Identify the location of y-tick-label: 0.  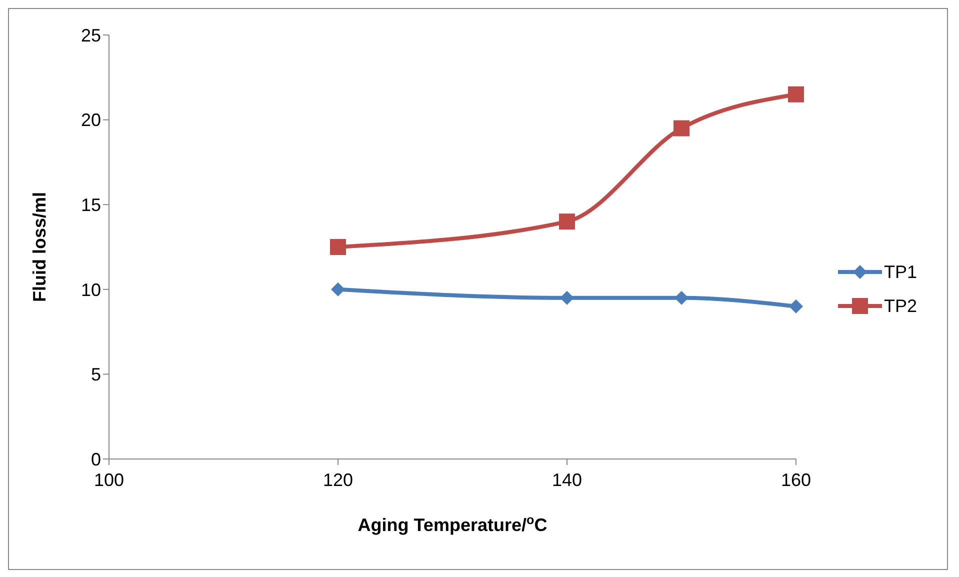
(95, 459).